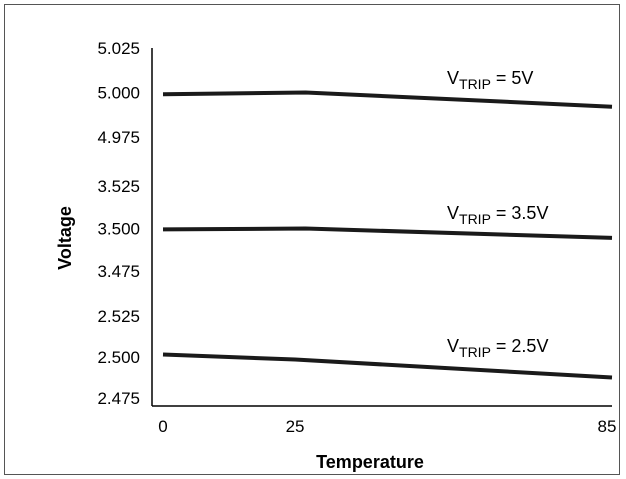  What do you see at coordinates (118, 93) in the screenshot?
I see `y-tick-label: 5.000` at bounding box center [118, 93].